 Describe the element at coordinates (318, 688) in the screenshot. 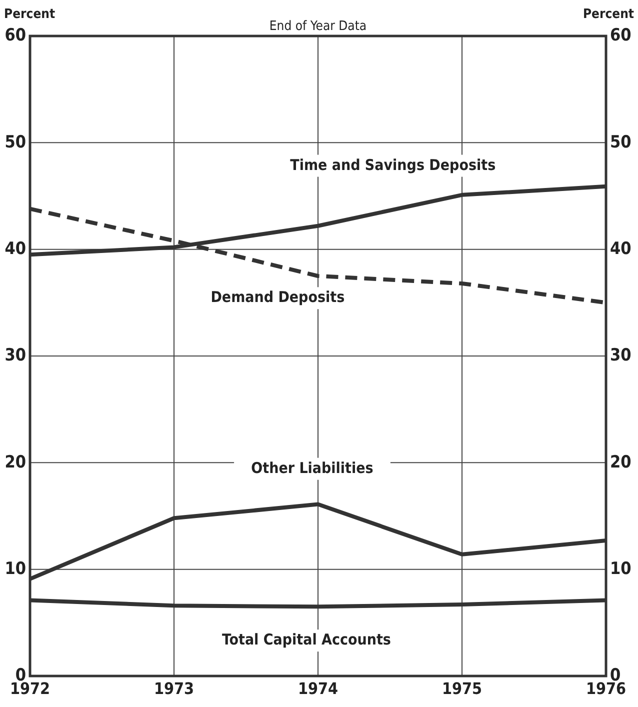

I see `x-tick-label: 1974` at that location.